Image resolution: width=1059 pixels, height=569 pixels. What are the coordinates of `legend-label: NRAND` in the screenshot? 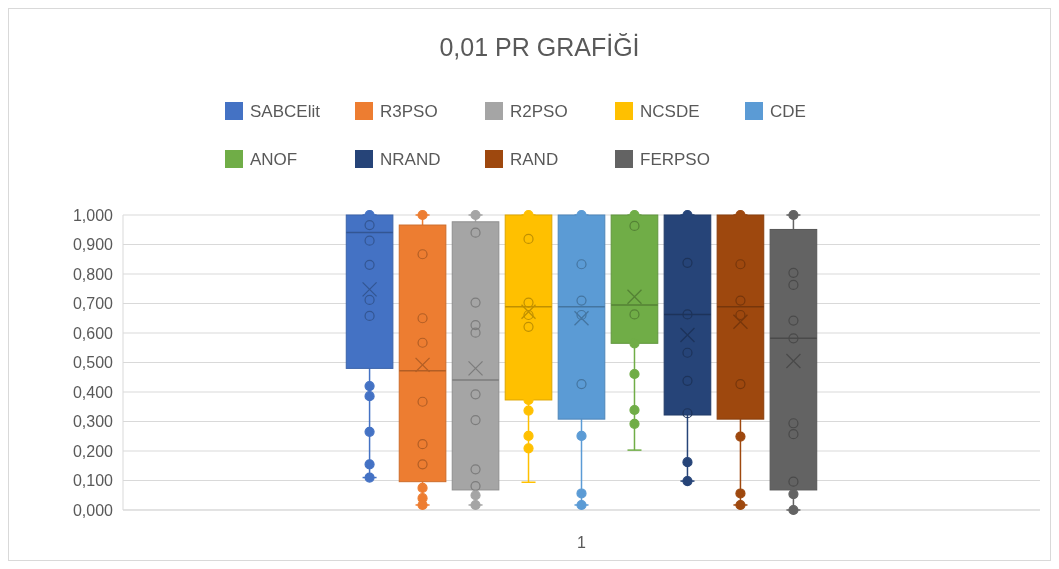 It's located at (410, 159).